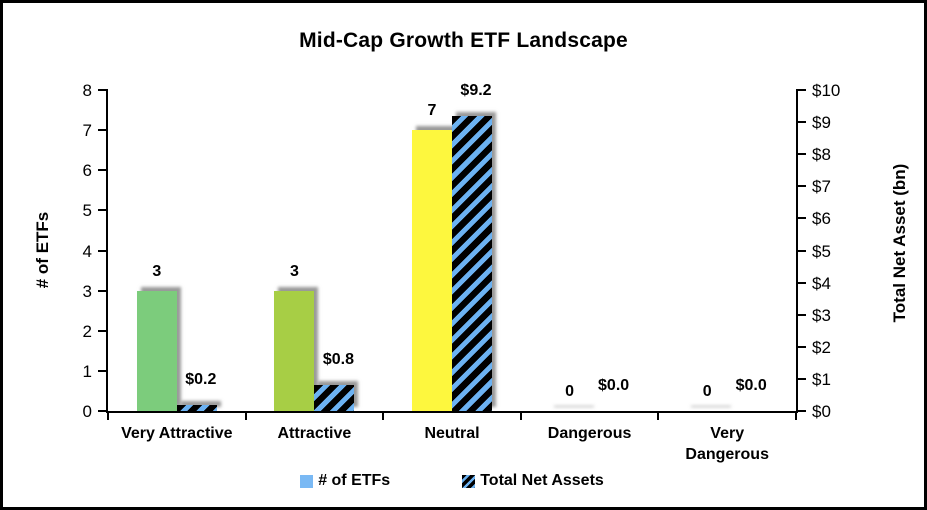  Describe the element at coordinates (177, 433) in the screenshot. I see `category-label-1: Very Attractive` at that location.